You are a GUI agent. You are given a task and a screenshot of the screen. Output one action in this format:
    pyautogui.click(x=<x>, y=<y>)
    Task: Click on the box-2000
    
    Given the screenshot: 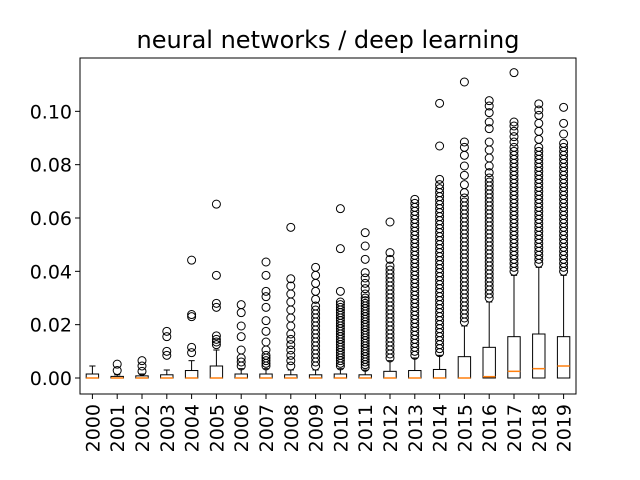 What is the action you would take?
    pyautogui.click(x=92, y=372)
    